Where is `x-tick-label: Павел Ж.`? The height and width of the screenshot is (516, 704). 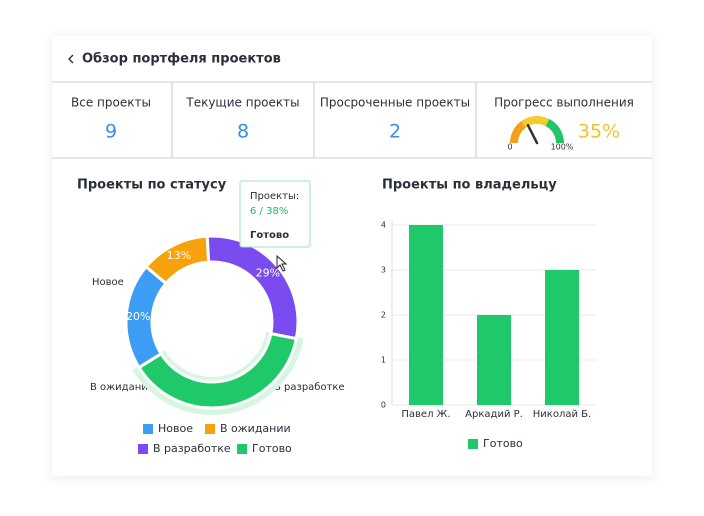
x-tick-label: Павел Ж. is located at coordinates (425, 414).